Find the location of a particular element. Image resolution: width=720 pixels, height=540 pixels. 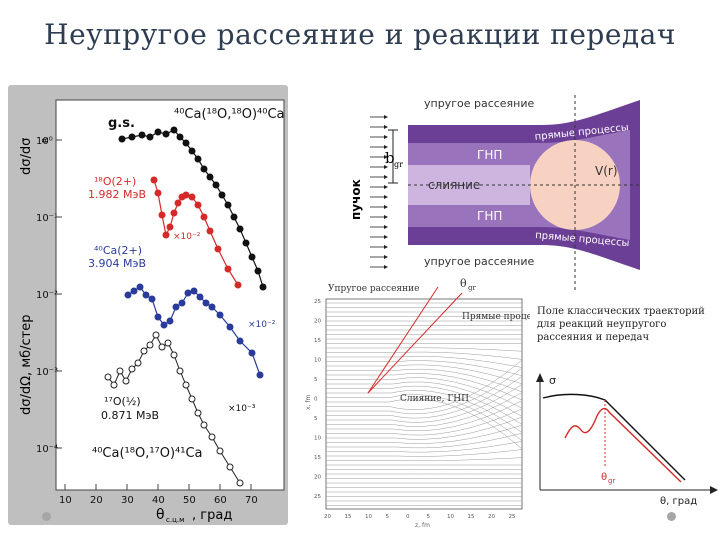

cs-elastic-curve is located at coordinates (614, 437).